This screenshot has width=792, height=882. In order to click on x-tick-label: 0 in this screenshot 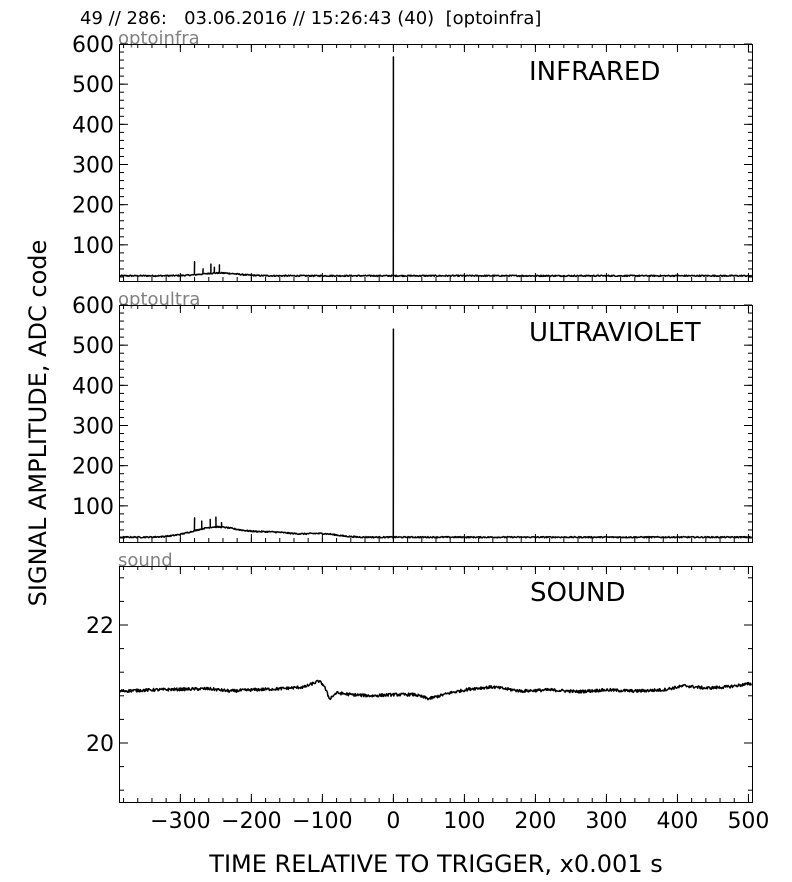, I will do `click(393, 821)`.